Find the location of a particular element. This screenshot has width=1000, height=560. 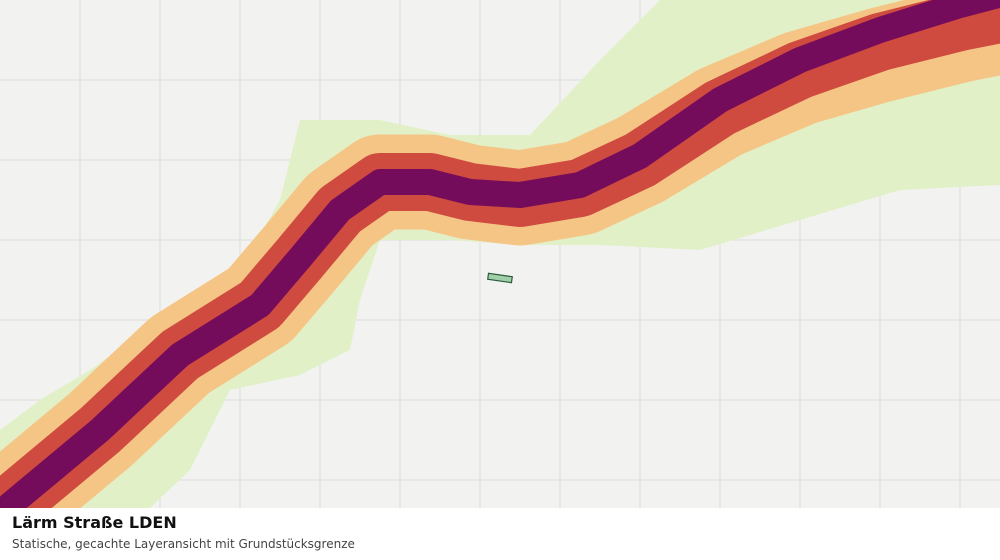

parcel-boundary is located at coordinates (500, 278).